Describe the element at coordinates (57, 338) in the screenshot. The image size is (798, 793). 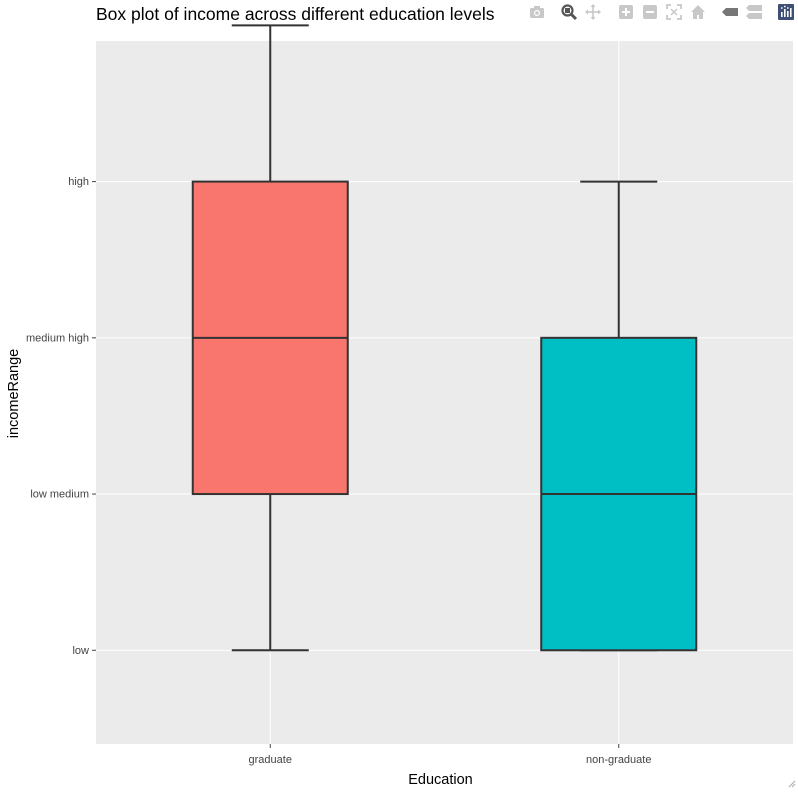
I see `y-tick-label: medium high` at that location.